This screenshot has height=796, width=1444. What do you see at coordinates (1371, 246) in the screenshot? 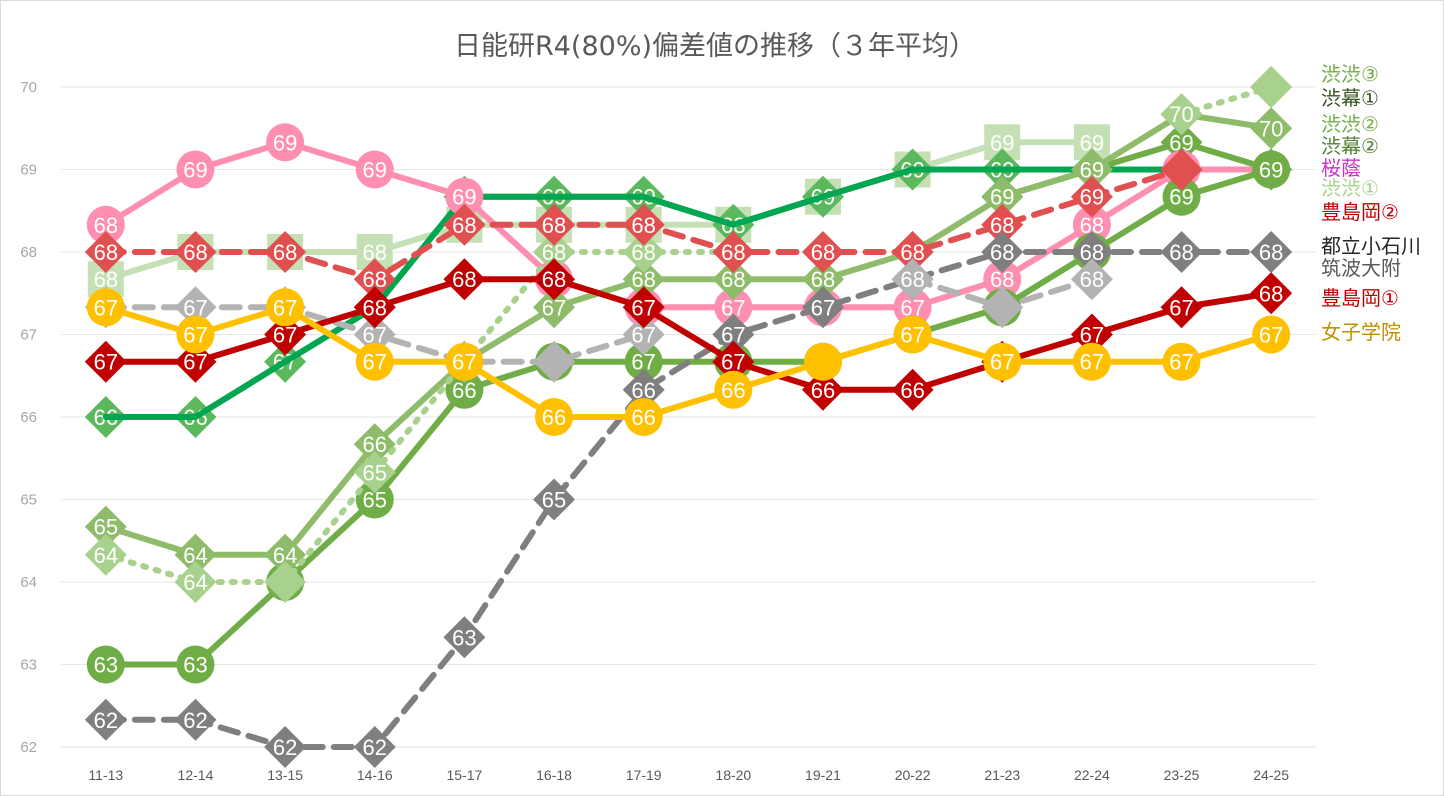
I see `legend-entry: 都立小石川` at bounding box center [1371, 246].